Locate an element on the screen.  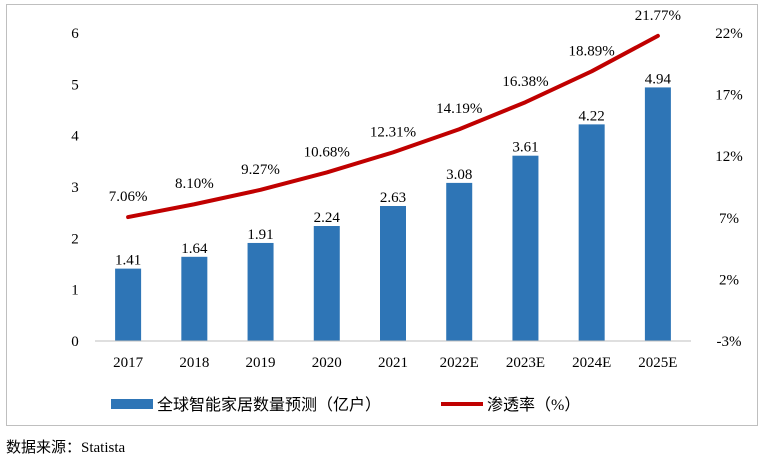
x-tick-label: 2025E is located at coordinates (657, 363).